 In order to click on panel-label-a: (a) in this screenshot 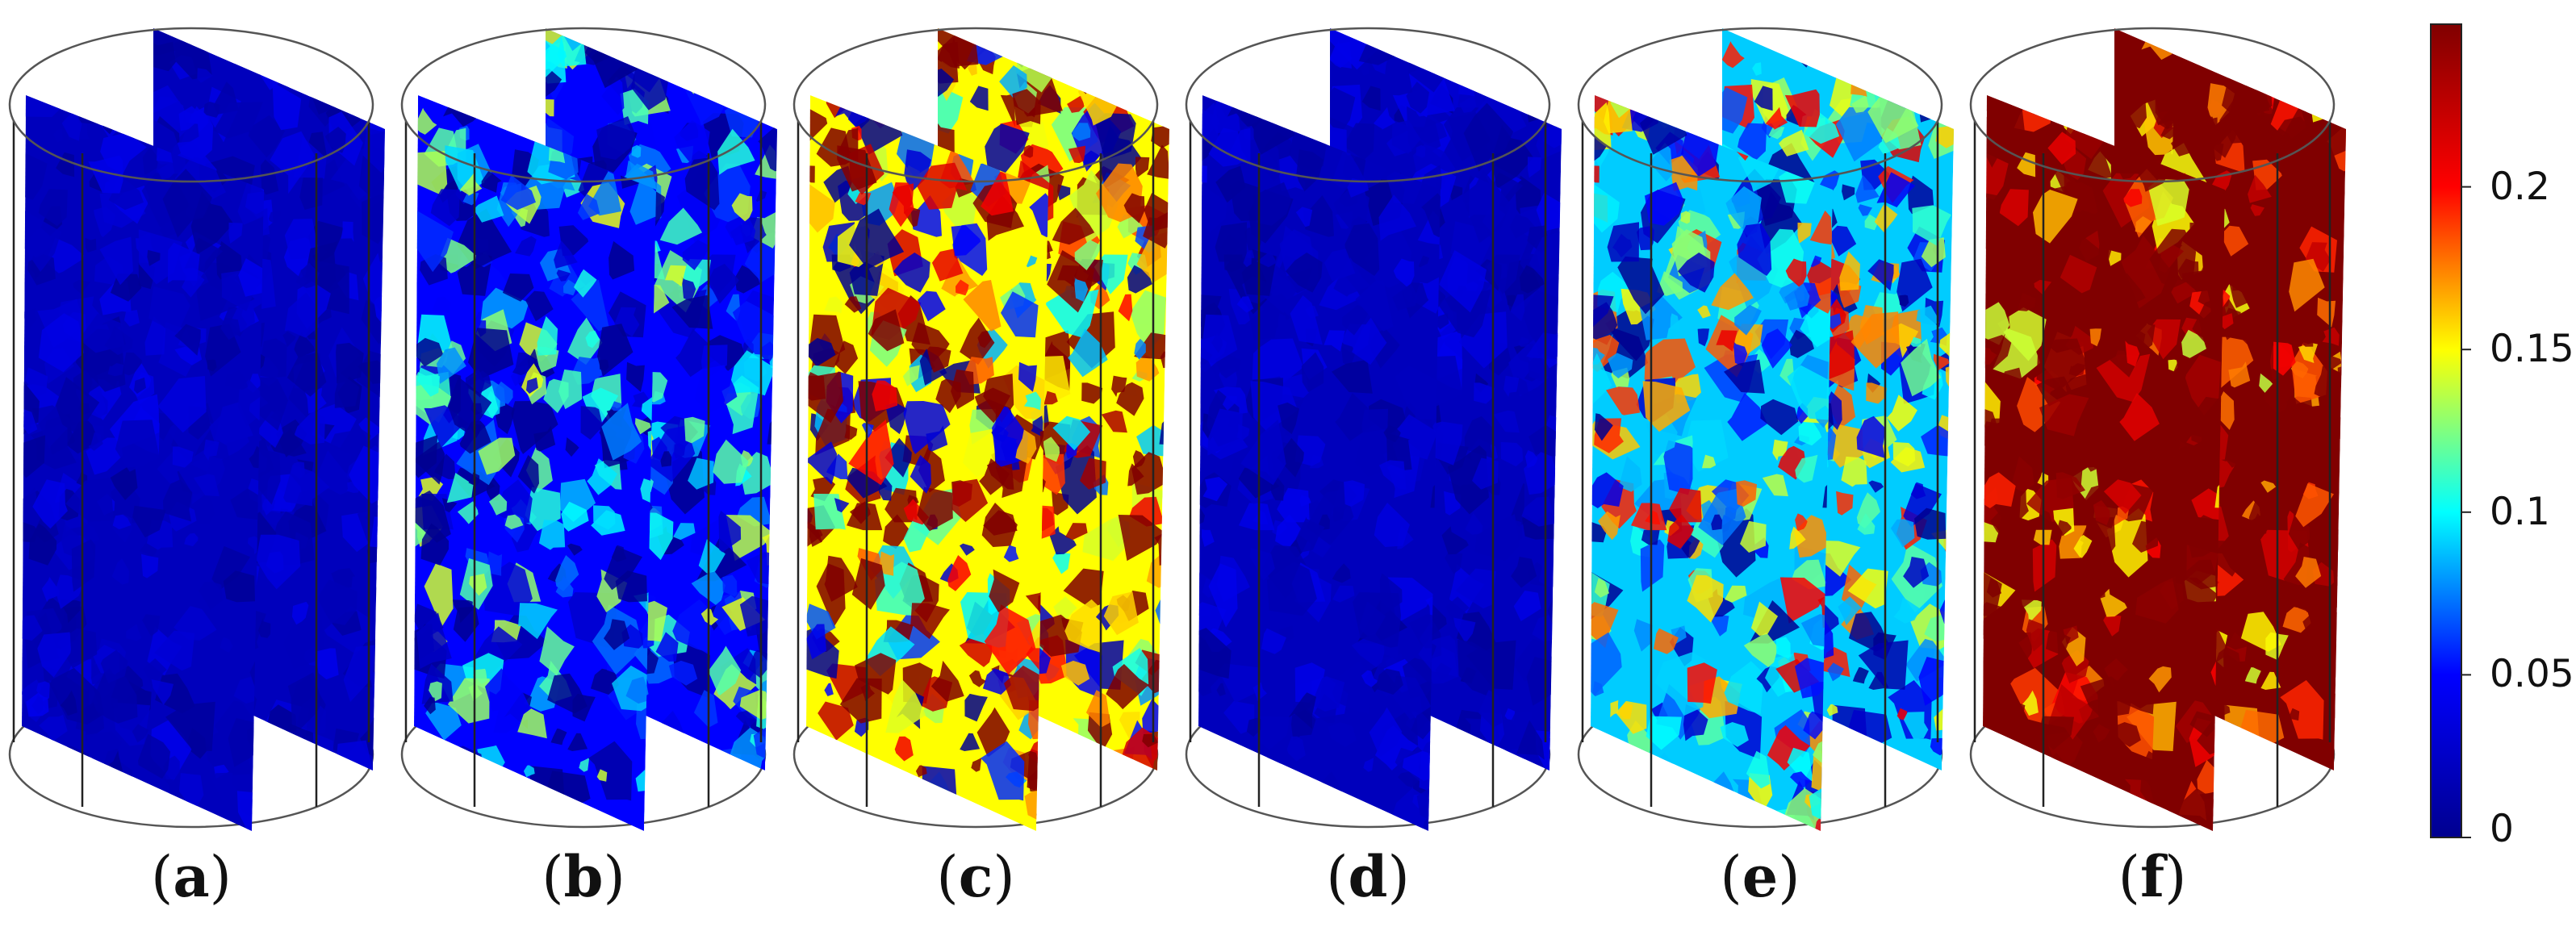, I will do `click(191, 876)`.